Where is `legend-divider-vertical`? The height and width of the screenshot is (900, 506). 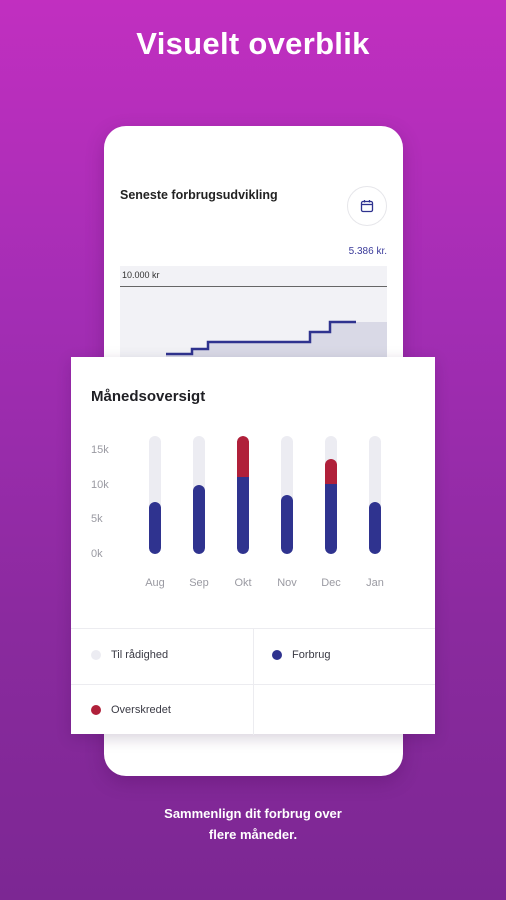
legend-divider-vertical is located at coordinates (253, 682).